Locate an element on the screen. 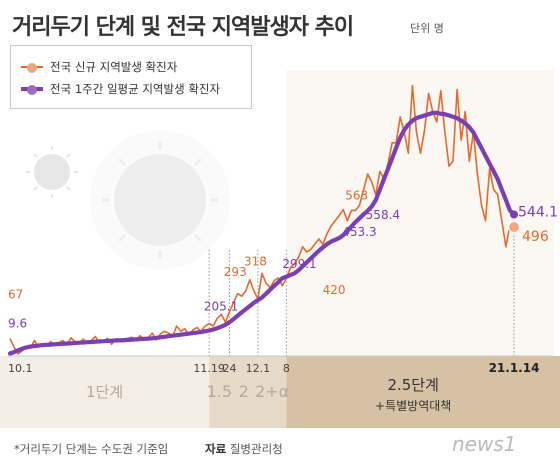  phase-label: 1단계 is located at coordinates (104, 392).